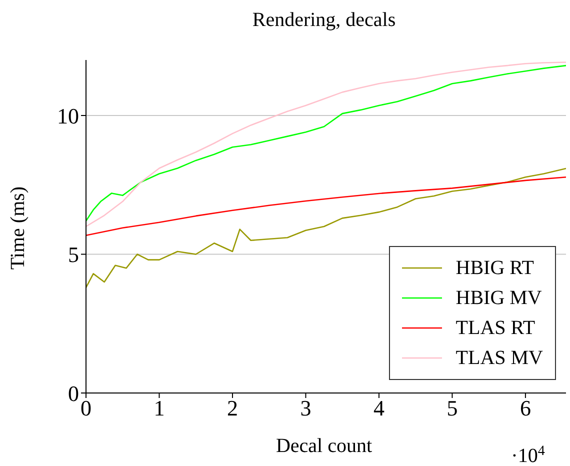 The height and width of the screenshot is (466, 570). Describe the element at coordinates (18, 228) in the screenshot. I see `y-axis-title: Time (ms)` at that location.